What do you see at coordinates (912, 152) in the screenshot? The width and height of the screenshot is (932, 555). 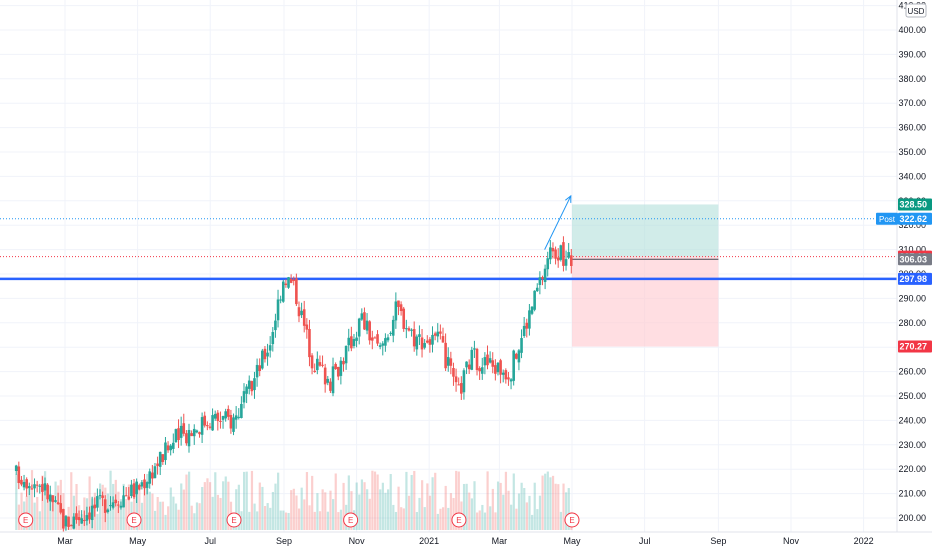 I see `y-tick-label: 350.00` at bounding box center [912, 152].